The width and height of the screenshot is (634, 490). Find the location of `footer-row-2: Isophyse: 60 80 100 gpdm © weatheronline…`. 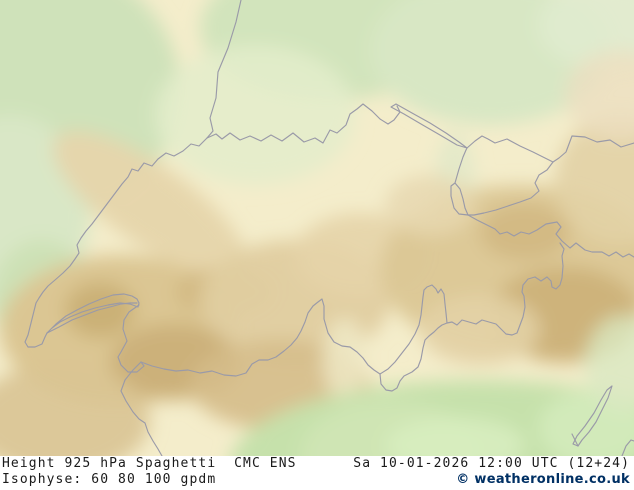

footer-row-2: Isophyse: 60 80 100 gpdm © weatheronline… is located at coordinates (317, 480).